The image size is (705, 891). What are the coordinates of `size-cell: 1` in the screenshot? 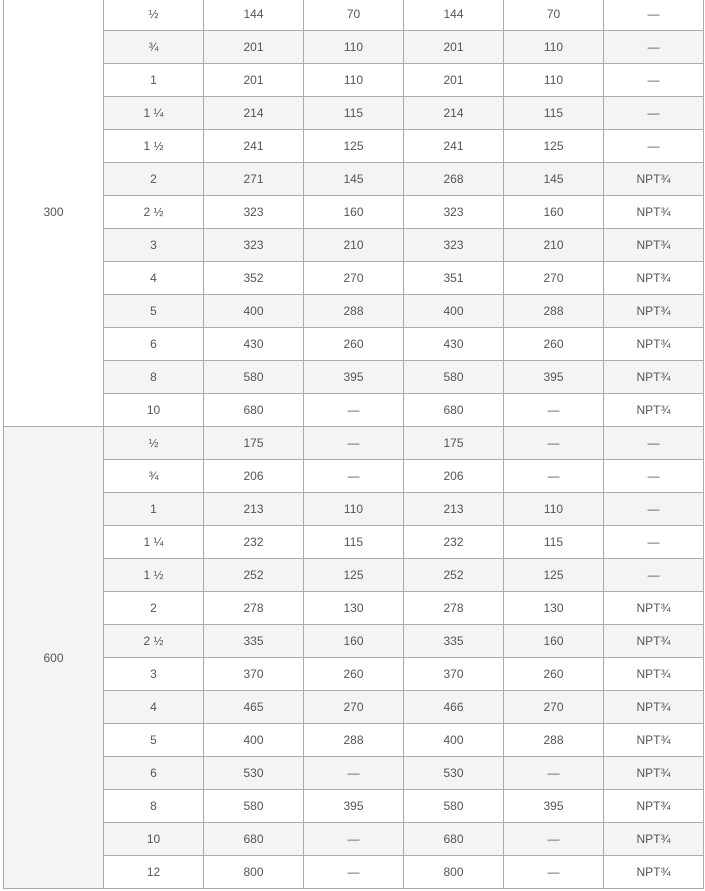 It's located at (153, 80).